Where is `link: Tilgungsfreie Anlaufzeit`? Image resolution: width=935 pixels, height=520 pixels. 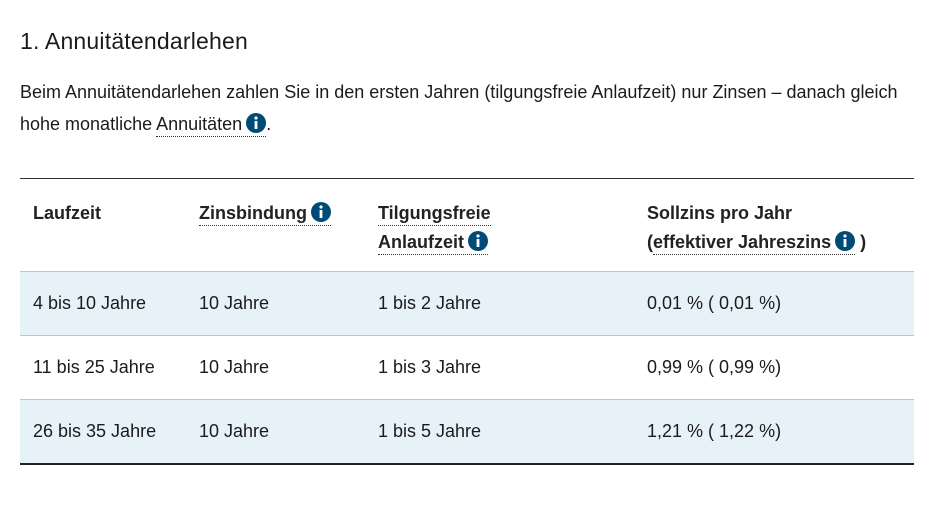 link: Tilgungsfreie Anlaufzeit is located at coordinates (434, 229).